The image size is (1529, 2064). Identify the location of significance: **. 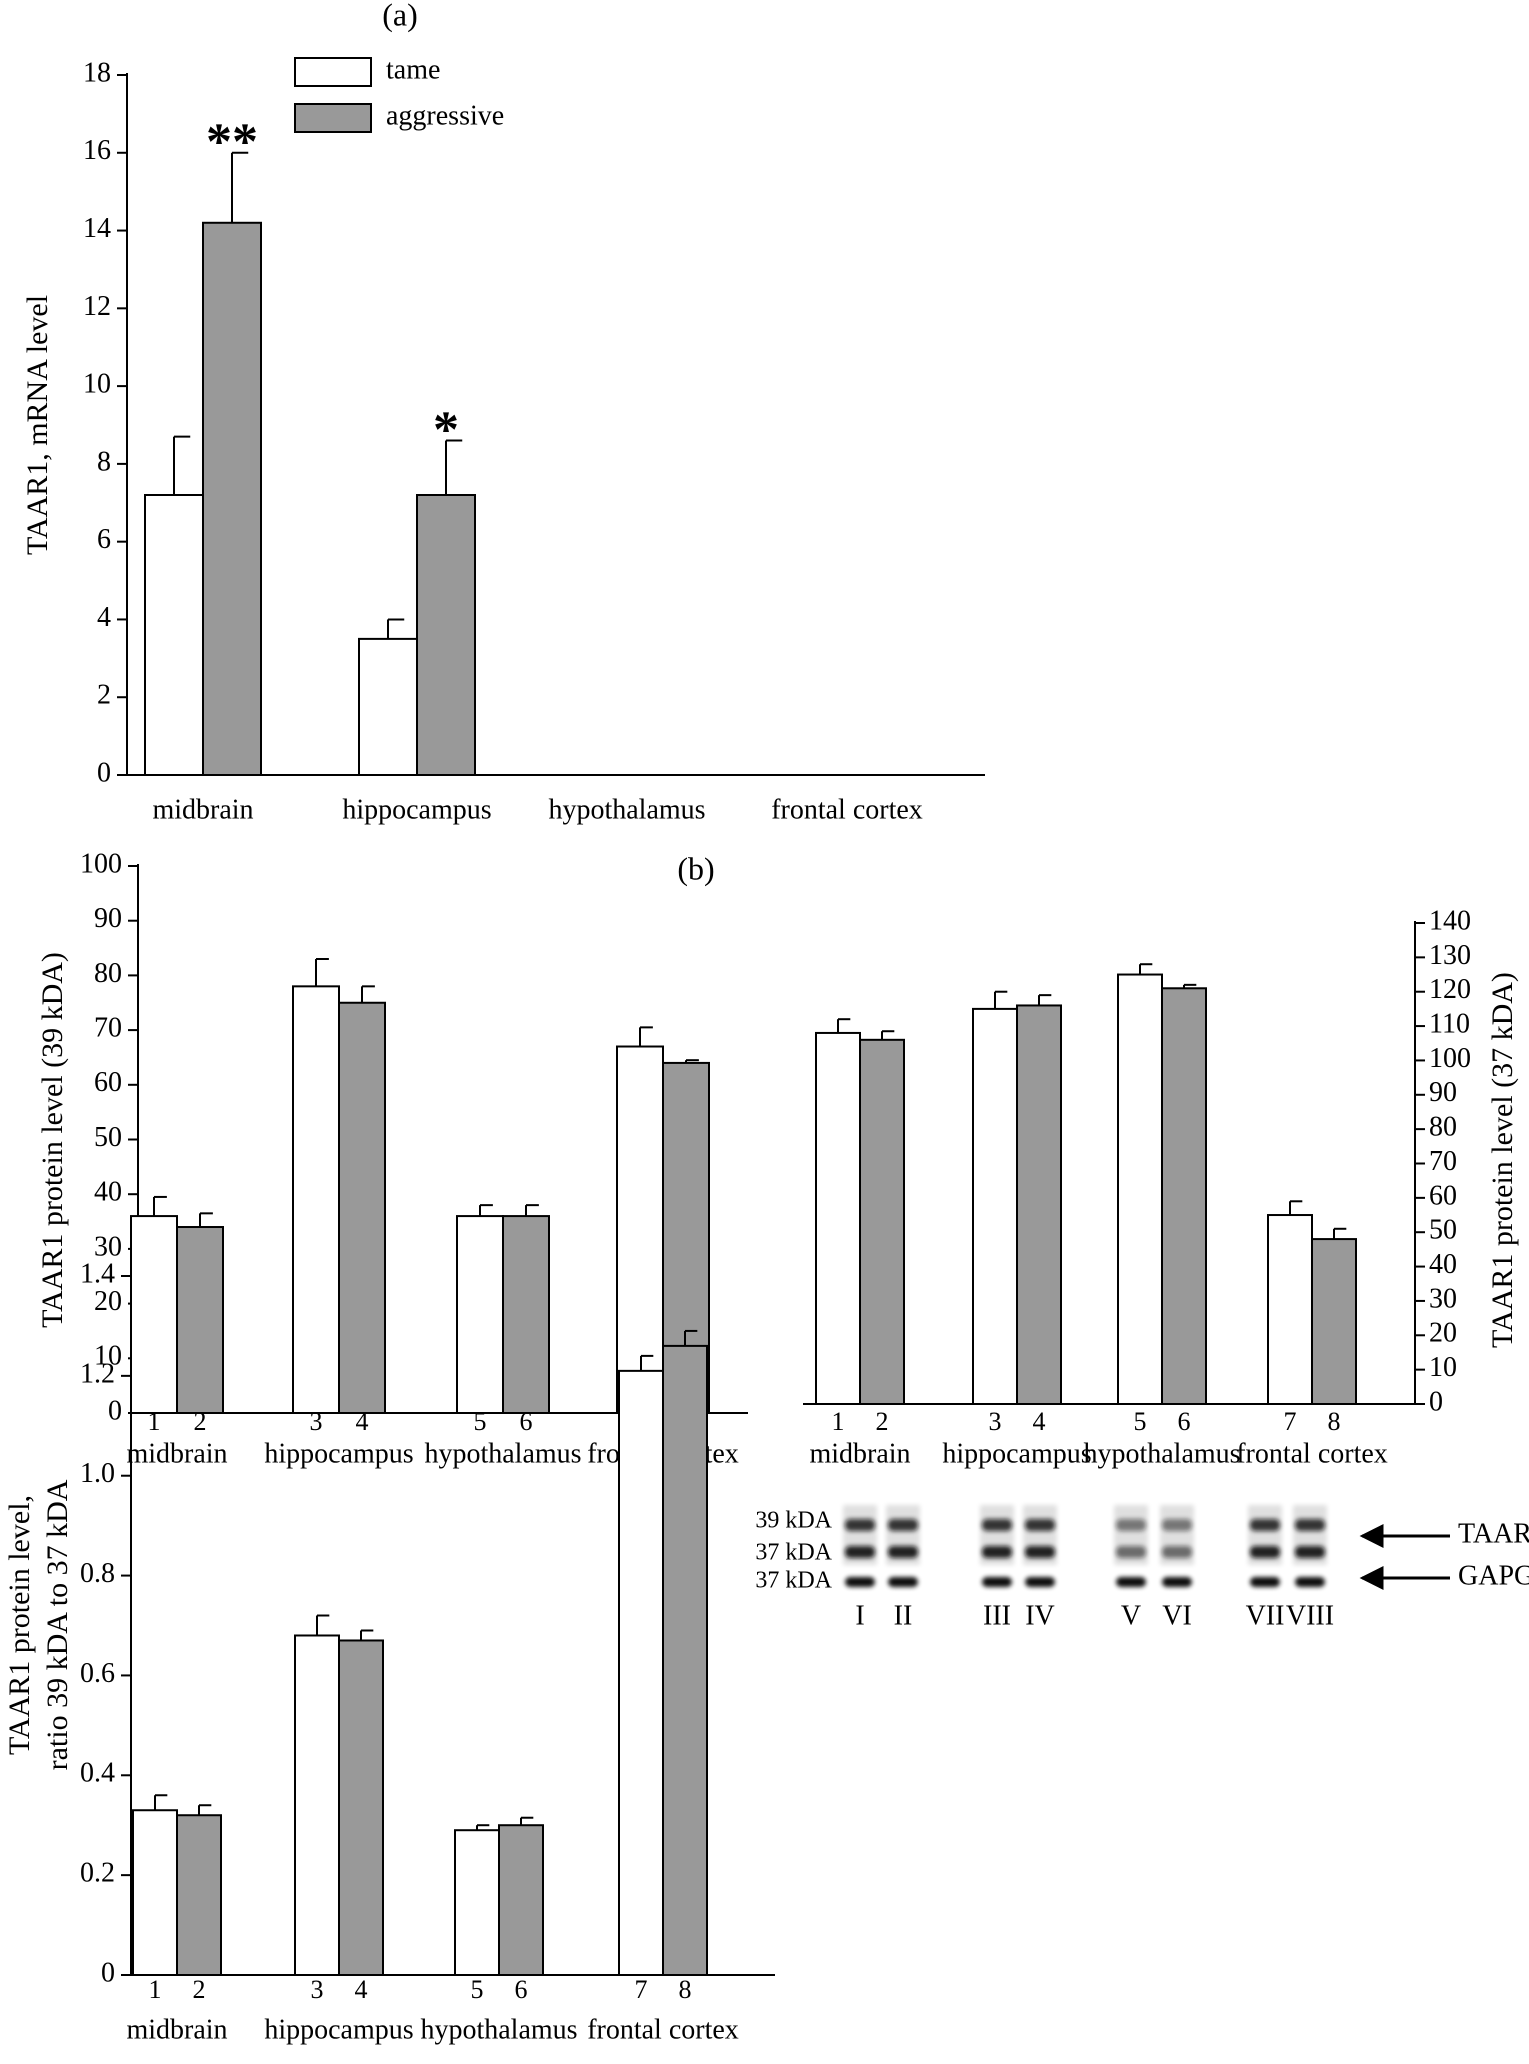
(232, 142).